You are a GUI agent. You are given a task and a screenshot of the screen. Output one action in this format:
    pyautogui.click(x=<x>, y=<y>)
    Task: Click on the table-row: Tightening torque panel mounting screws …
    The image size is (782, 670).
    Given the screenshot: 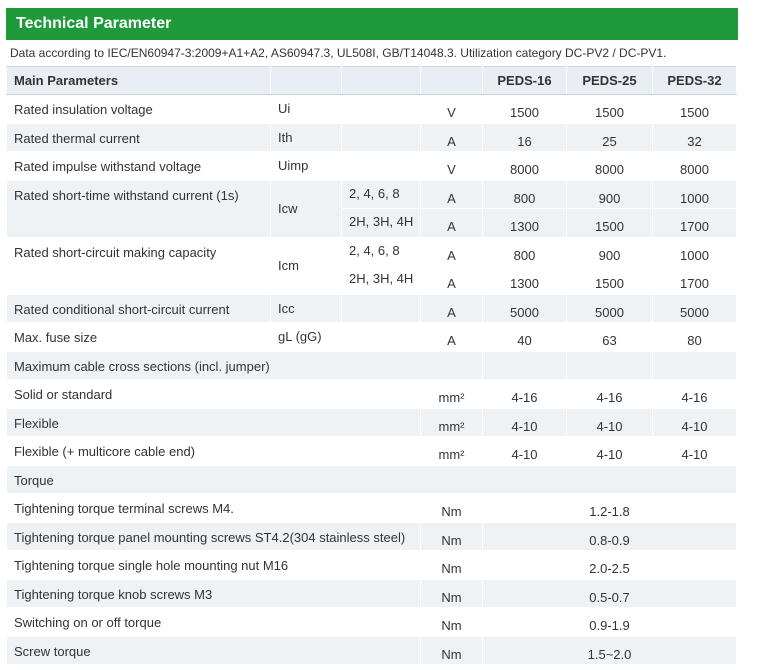 What is the action you would take?
    pyautogui.click(x=371, y=536)
    